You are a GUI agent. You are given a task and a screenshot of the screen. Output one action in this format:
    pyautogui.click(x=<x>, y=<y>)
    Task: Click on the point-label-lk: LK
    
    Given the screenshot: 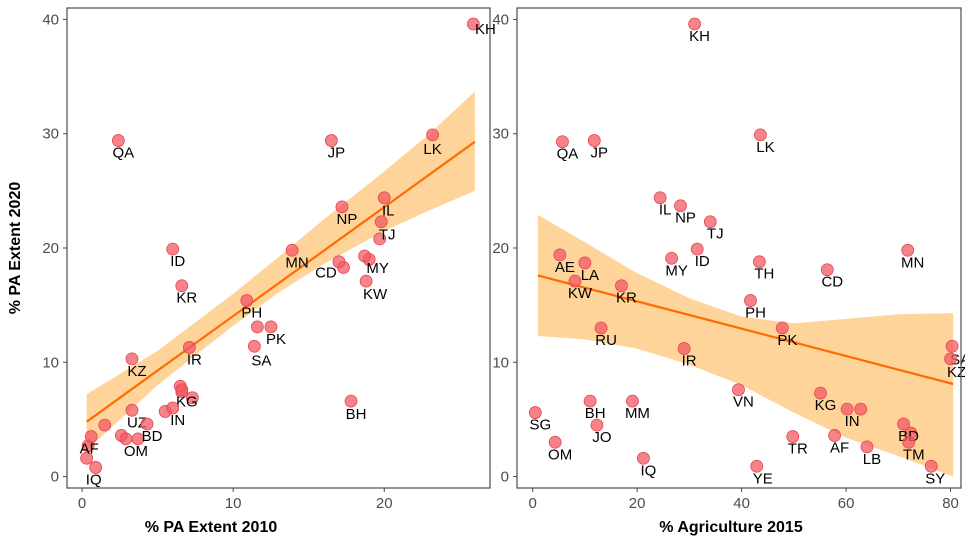 What is the action you would take?
    pyautogui.click(x=432, y=149)
    